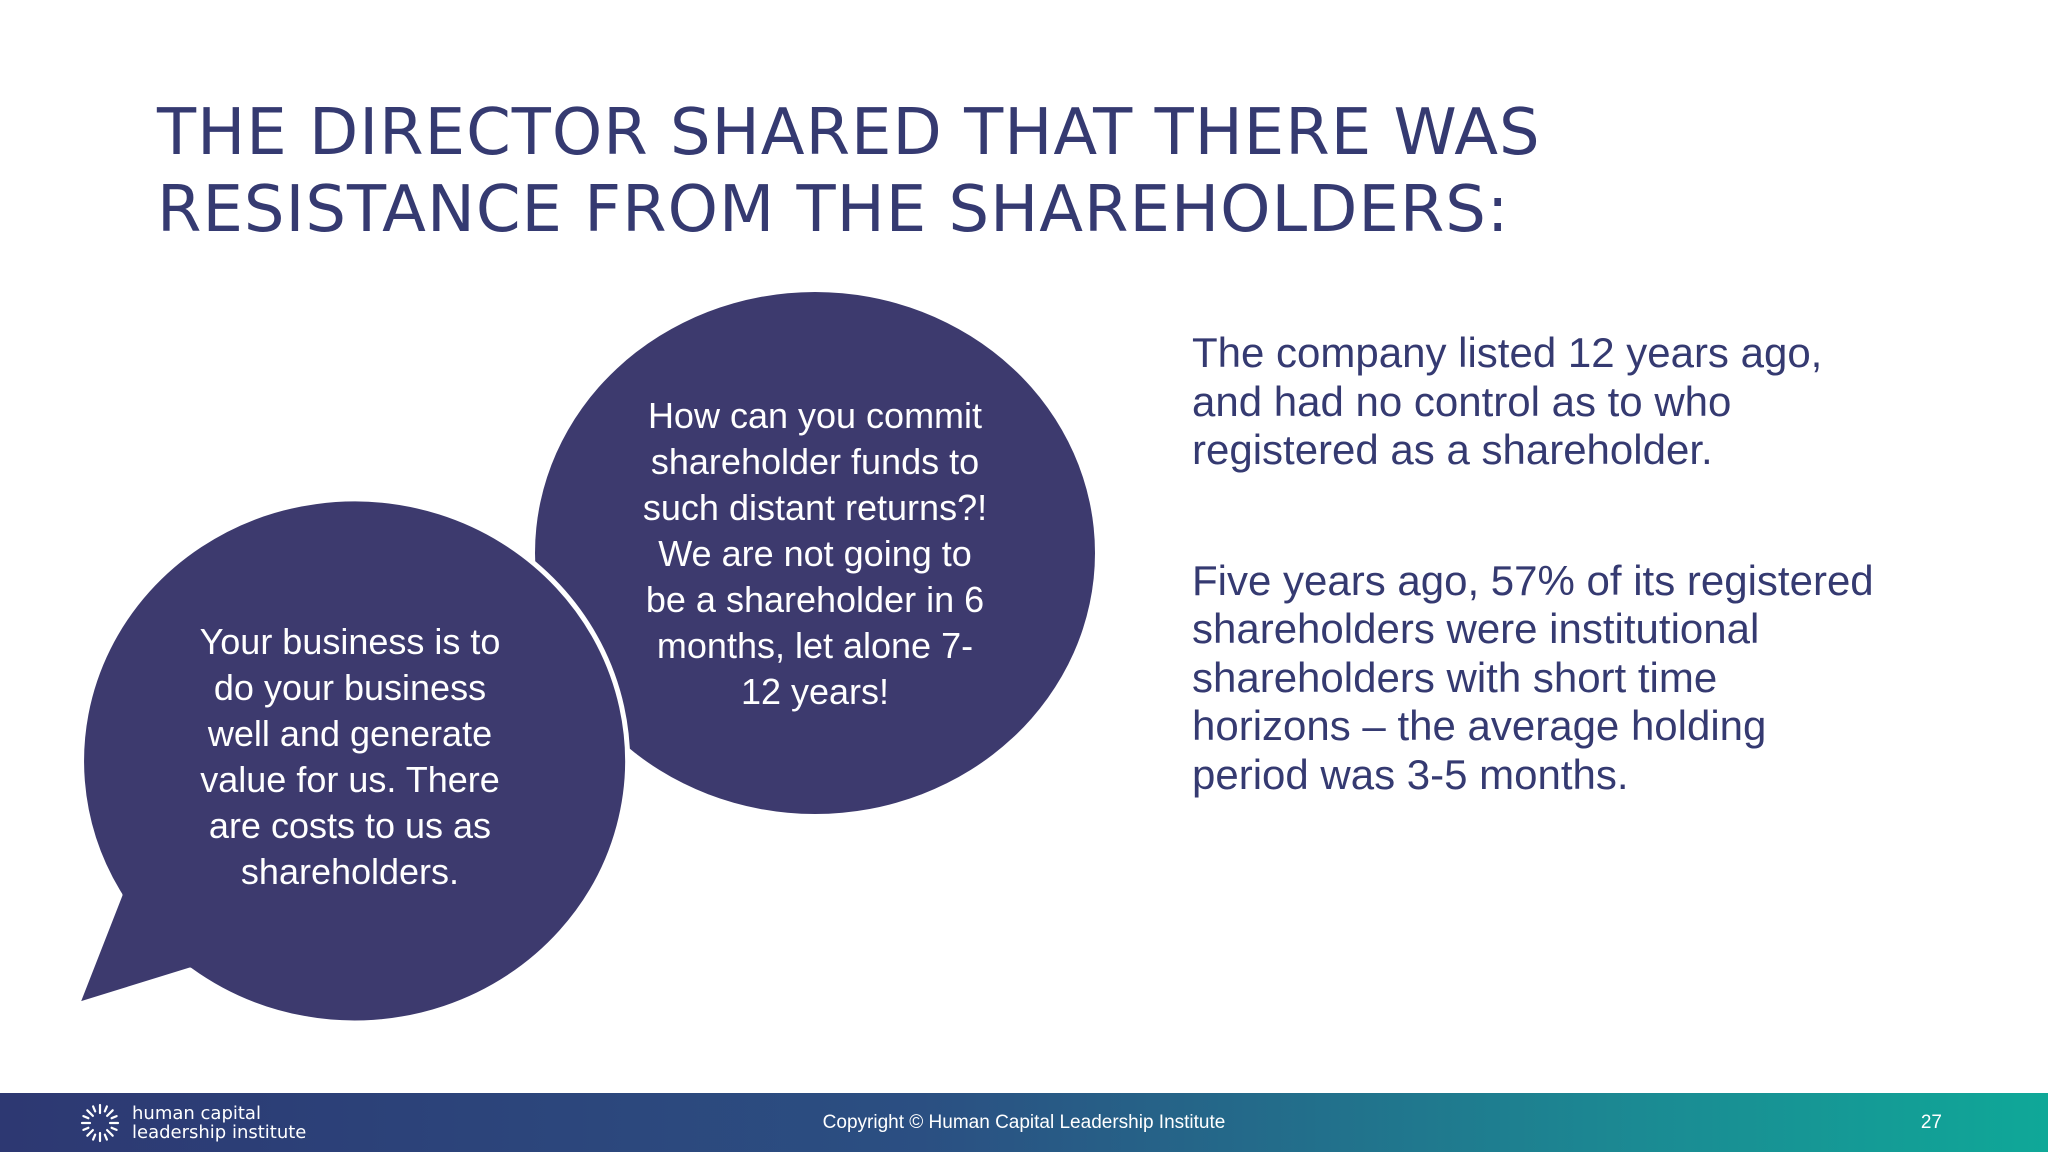  What do you see at coordinates (196, 1113) in the screenshot?
I see `logo-text-line: human capital` at bounding box center [196, 1113].